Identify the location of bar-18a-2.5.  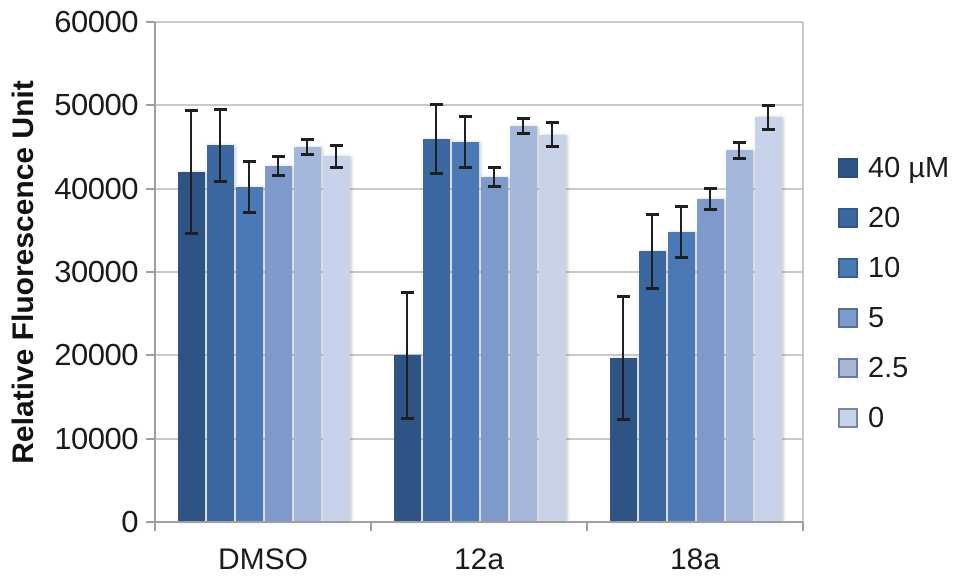
(739, 336).